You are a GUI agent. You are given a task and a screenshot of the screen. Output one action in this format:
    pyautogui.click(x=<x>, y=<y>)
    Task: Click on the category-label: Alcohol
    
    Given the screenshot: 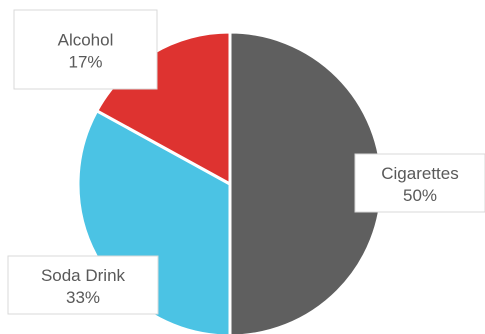 What is the action you would take?
    pyautogui.click(x=86, y=40)
    